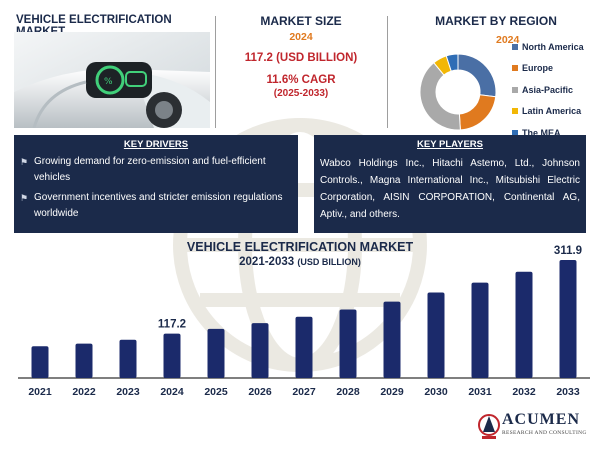 The height and width of the screenshot is (450, 600). What do you see at coordinates (436, 392) in the screenshot?
I see `x-tick-label: 2030` at bounding box center [436, 392].